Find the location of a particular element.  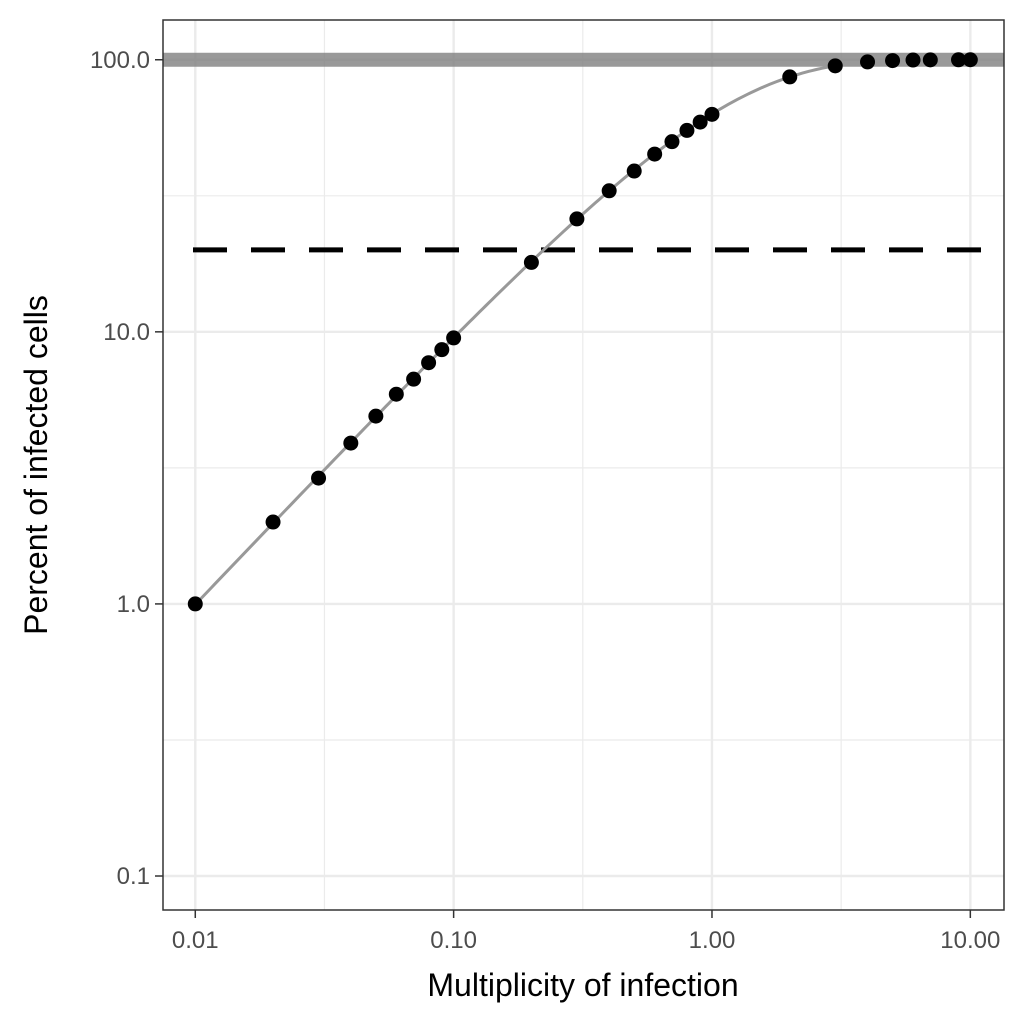

y-tick-label: 1.0 is located at coordinates (133, 604).